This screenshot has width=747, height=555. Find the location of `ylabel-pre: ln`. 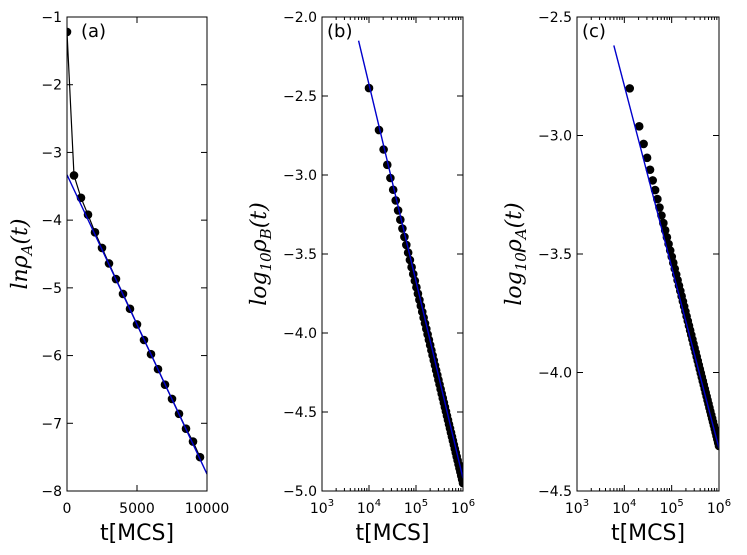

ylabel-pre: ln is located at coordinates (20, 278).